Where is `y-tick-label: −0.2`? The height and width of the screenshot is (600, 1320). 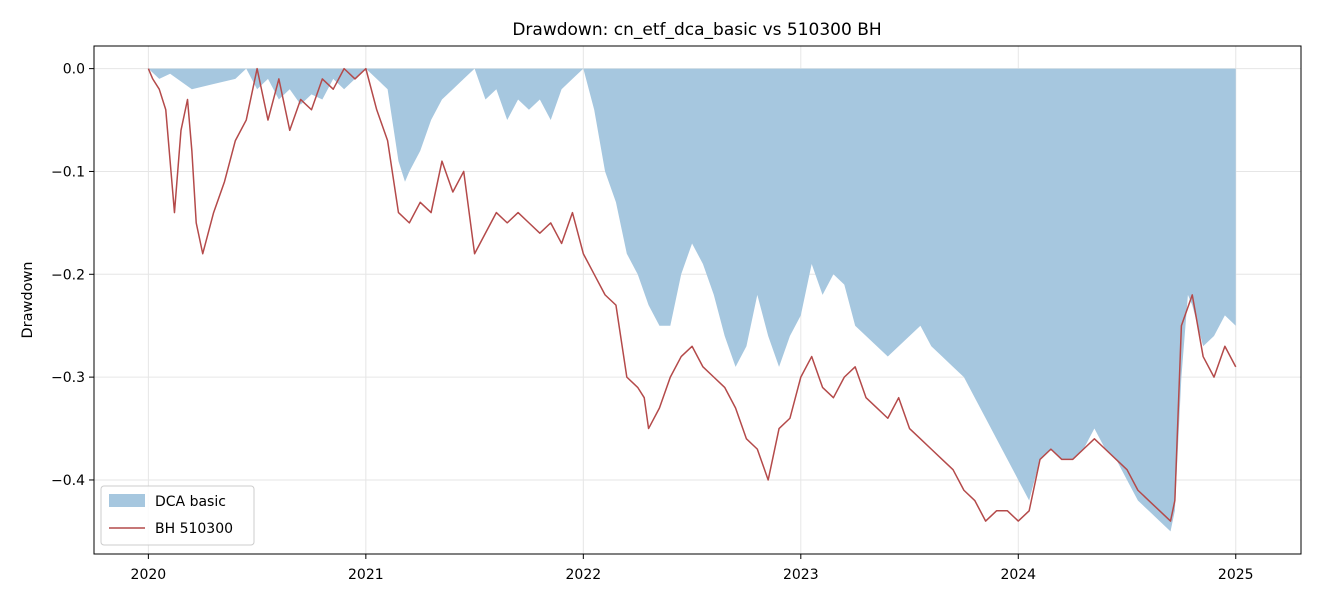 y-tick-label: −0.2 is located at coordinates (68, 275).